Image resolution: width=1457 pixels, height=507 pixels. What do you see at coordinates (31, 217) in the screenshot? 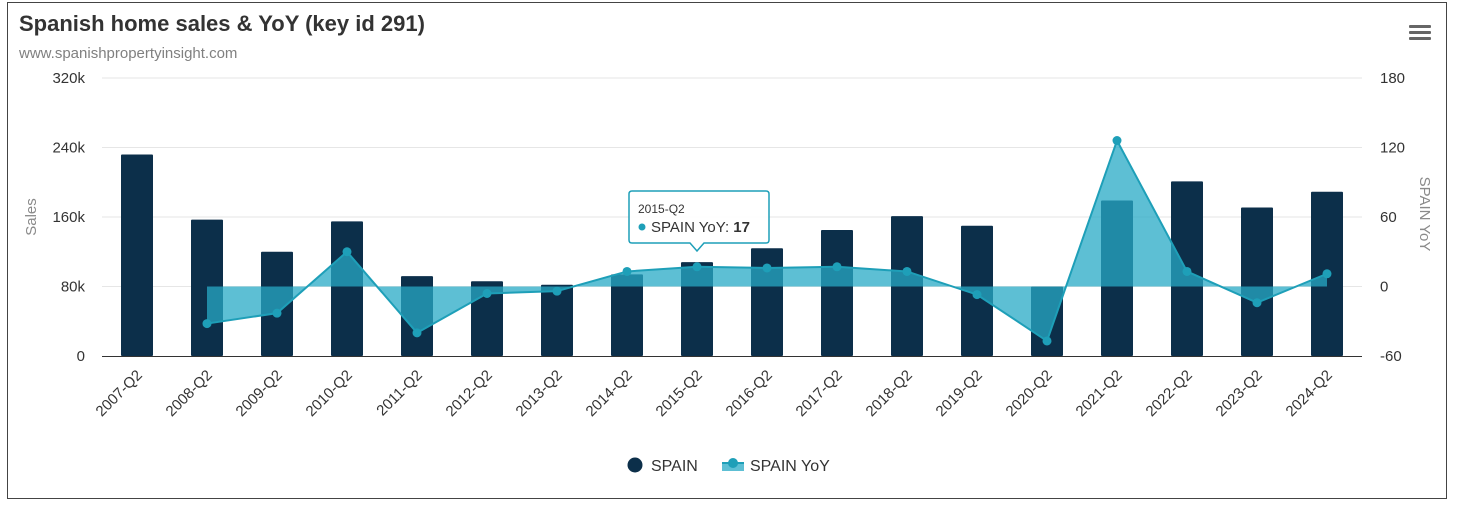
I see `y-left-axis-title: Sales` at bounding box center [31, 217].